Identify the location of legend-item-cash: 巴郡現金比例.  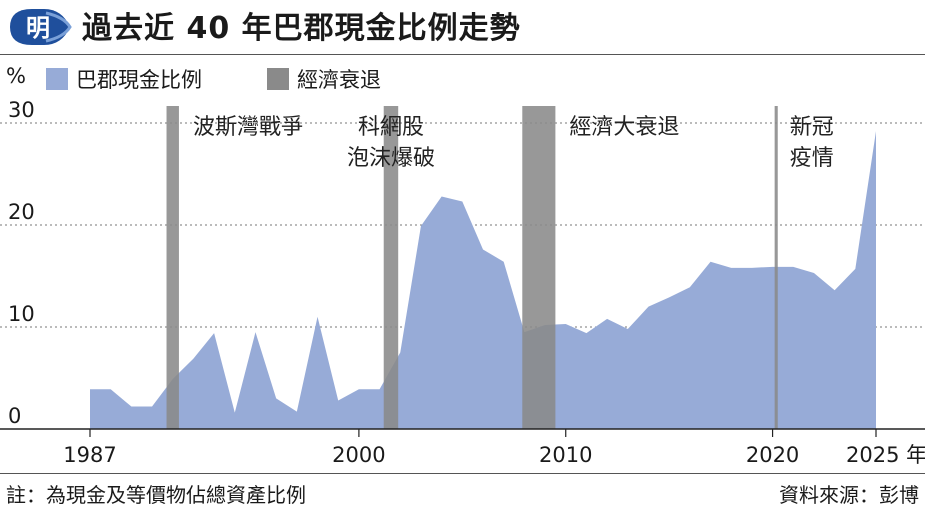
(124, 79).